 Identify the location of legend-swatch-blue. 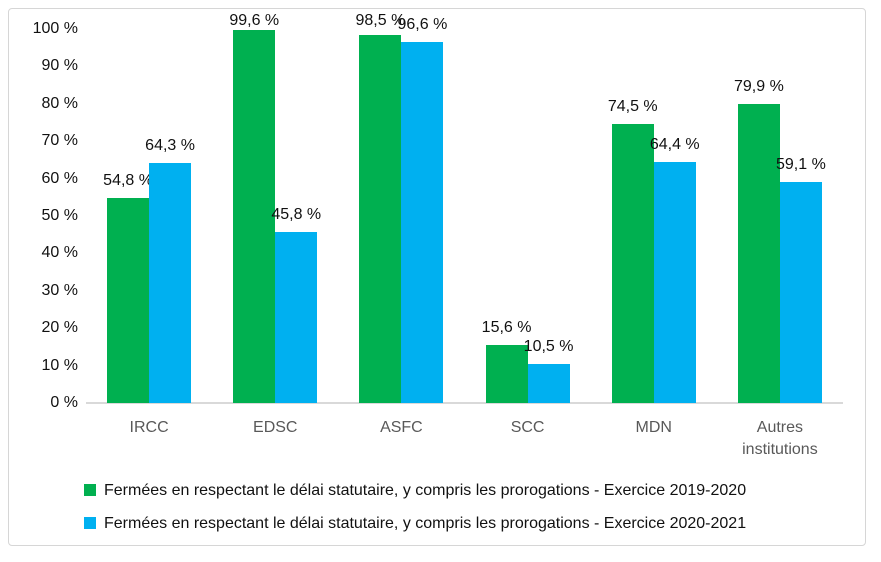
(90, 523).